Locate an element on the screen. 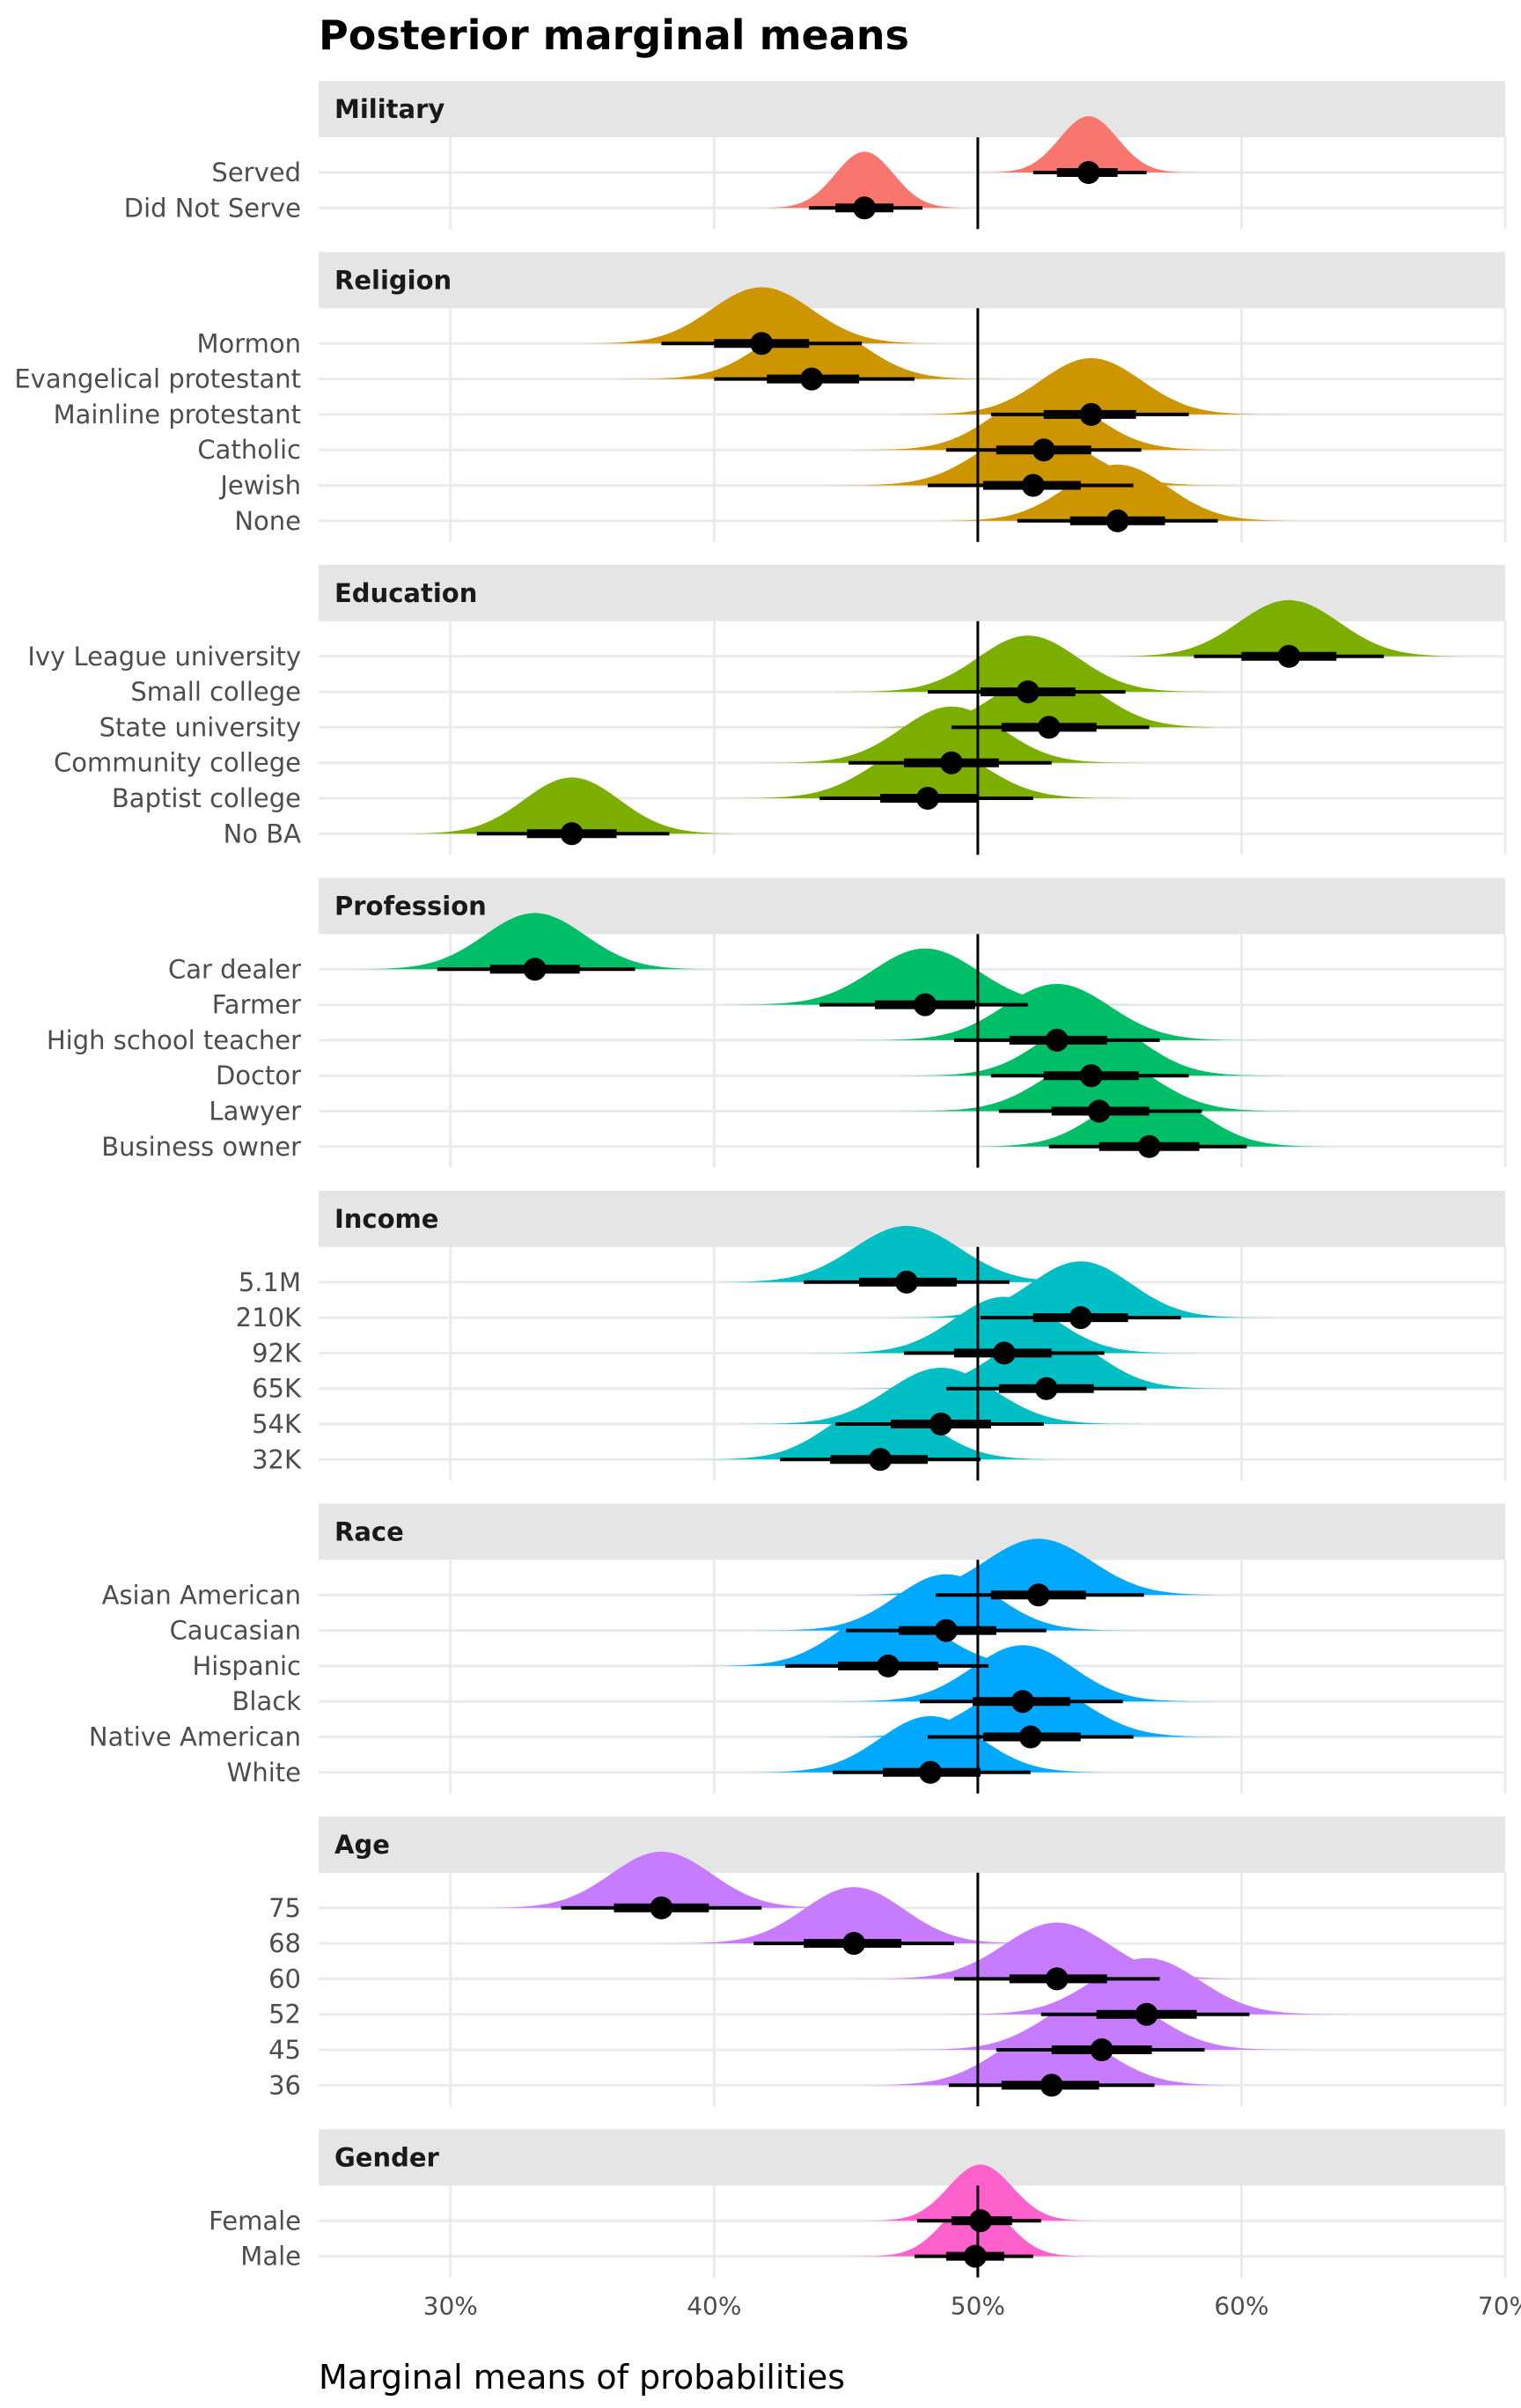 The image size is (1521, 2408). halfeye-community-college is located at coordinates (951, 734).